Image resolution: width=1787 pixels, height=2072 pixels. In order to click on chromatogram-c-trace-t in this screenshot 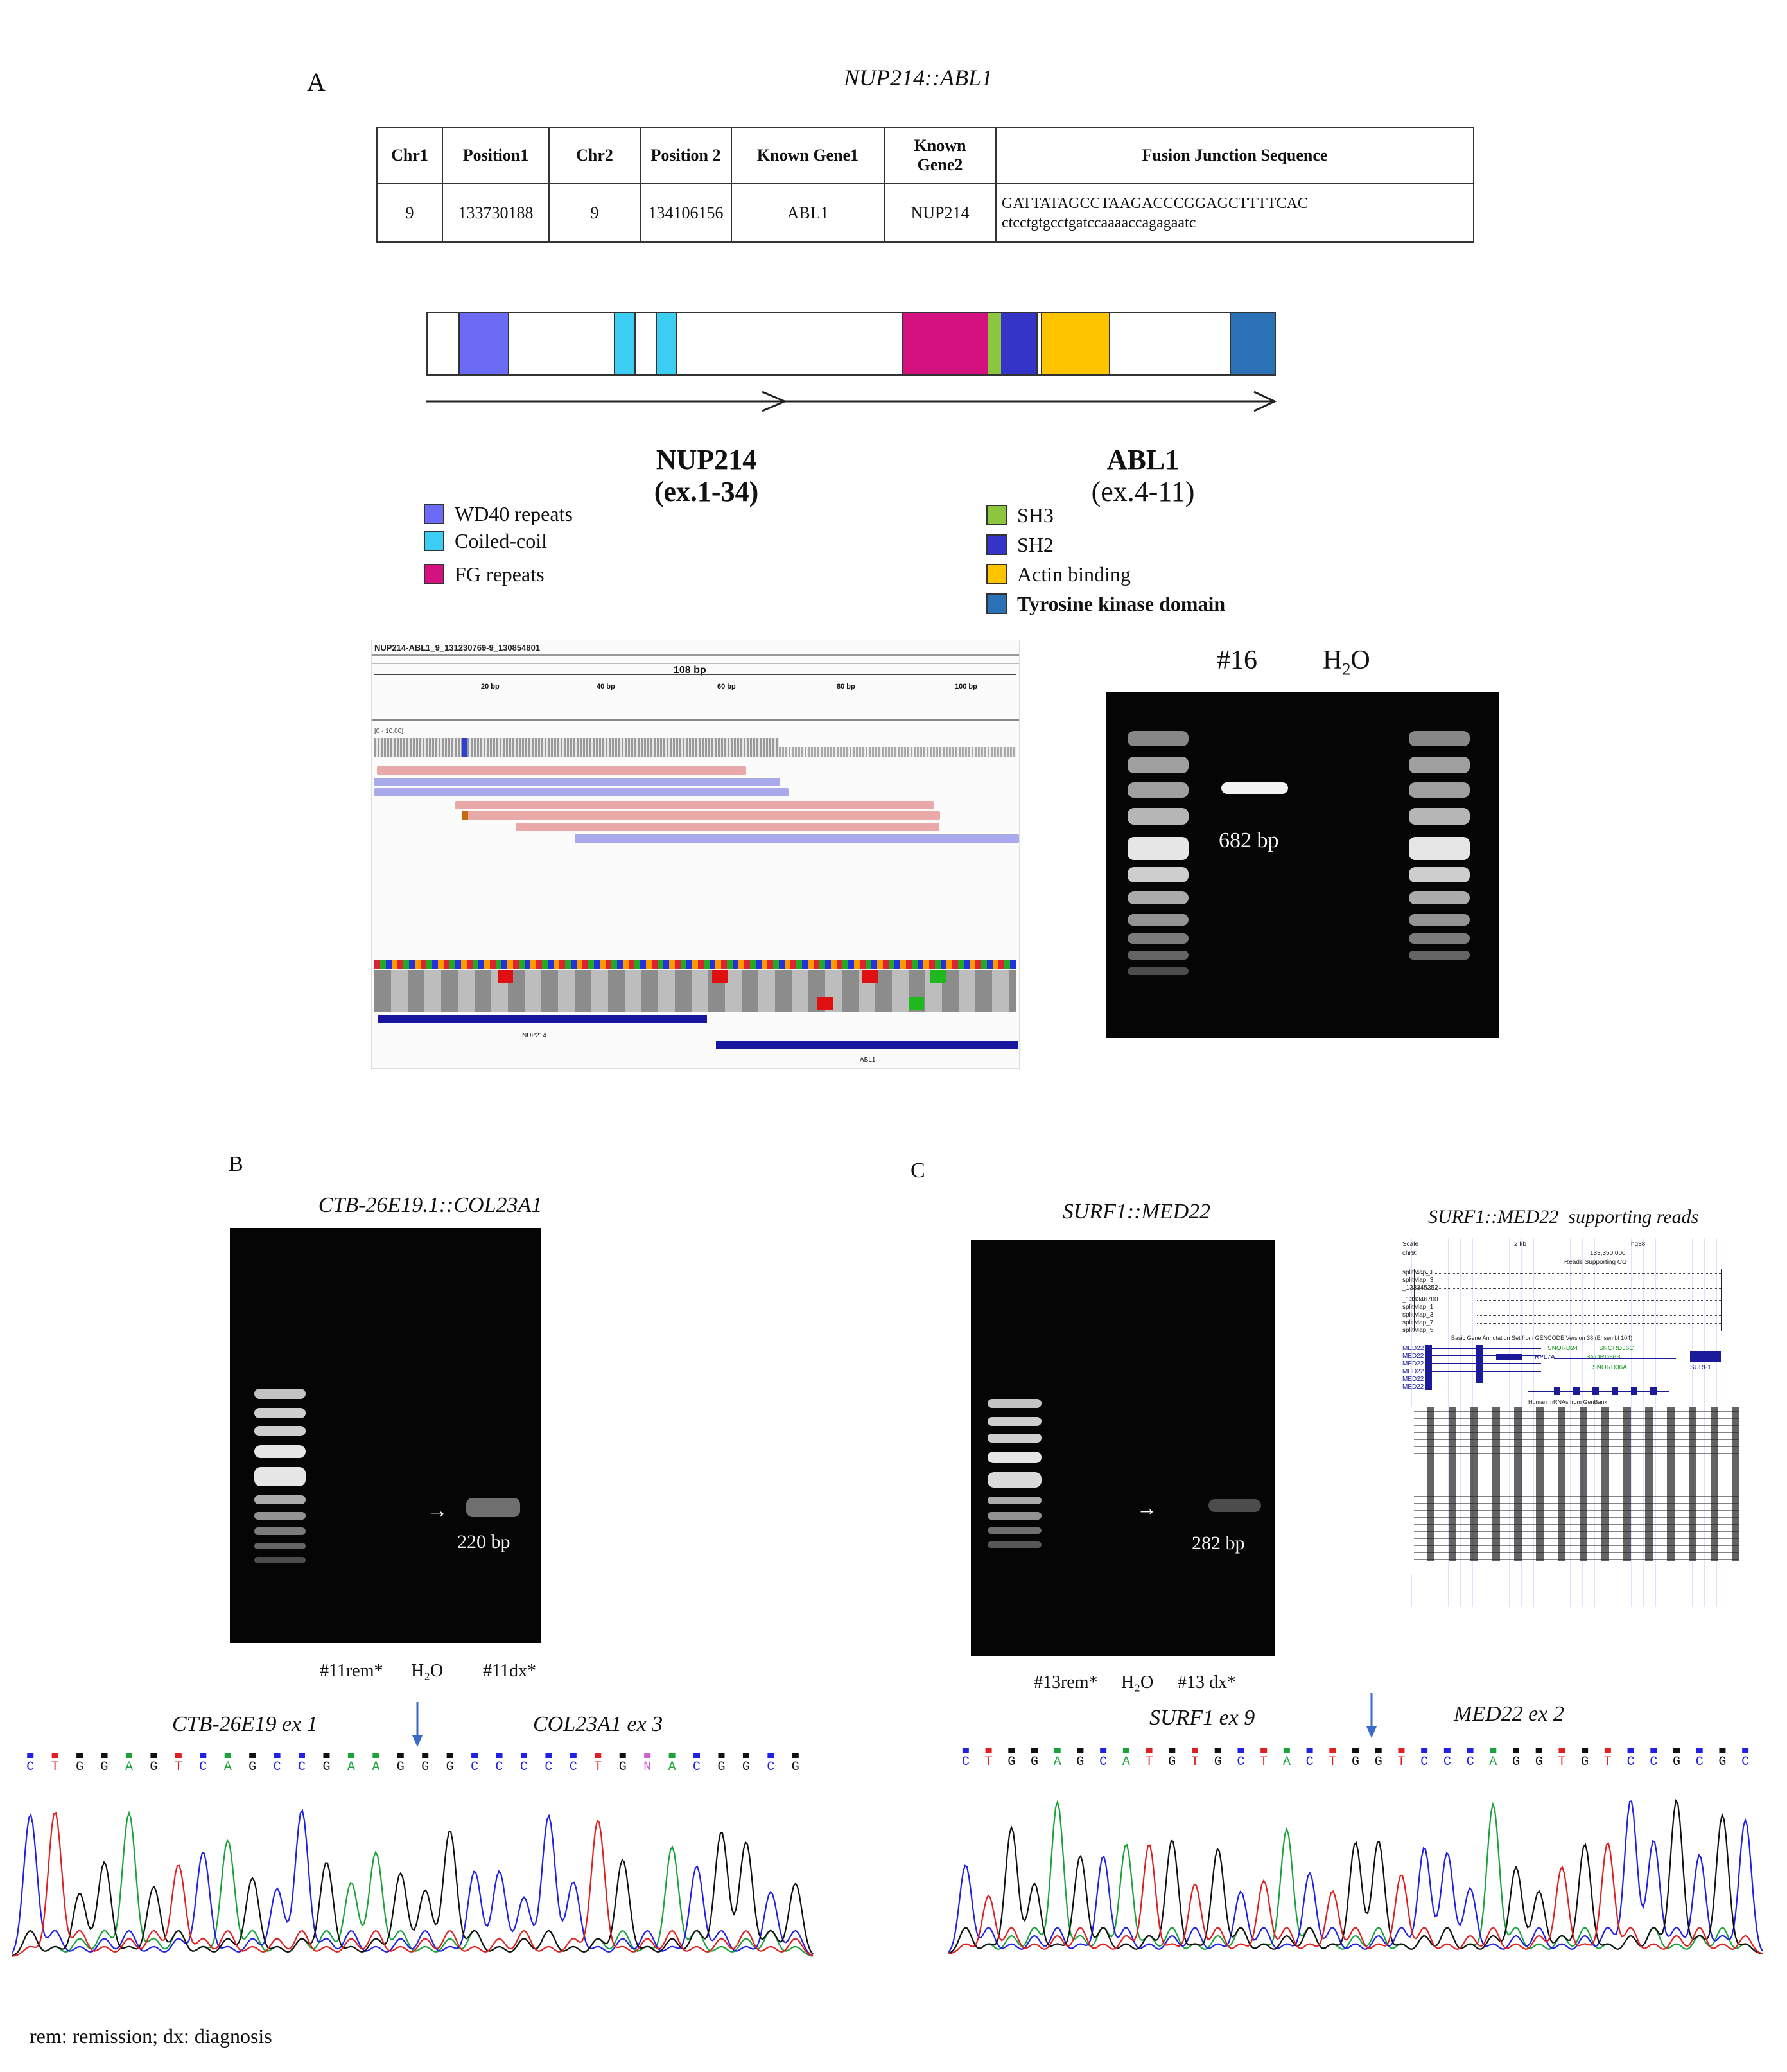, I will do `click(1355, 1898)`.